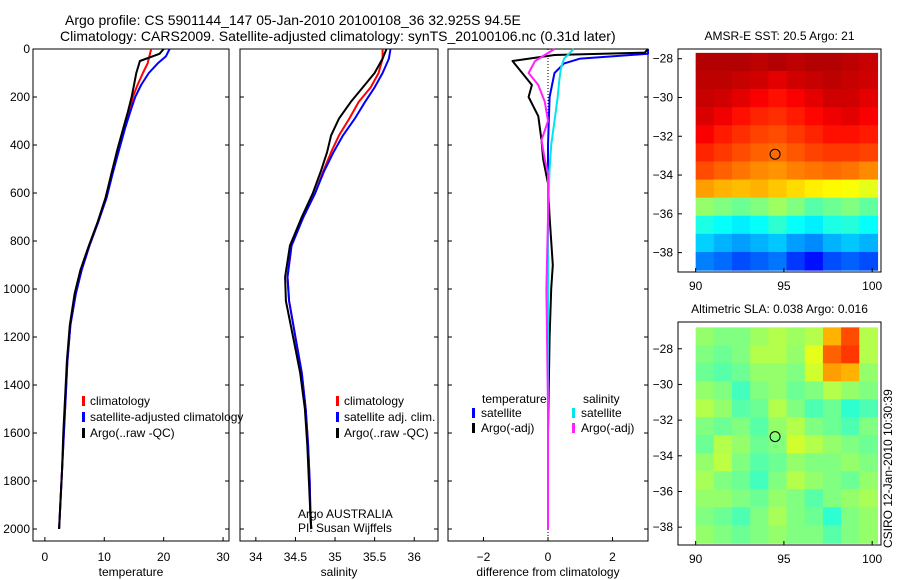 The width and height of the screenshot is (900, 580). What do you see at coordinates (601, 413) in the screenshot?
I see `difference-legend-label: satellite` at bounding box center [601, 413].